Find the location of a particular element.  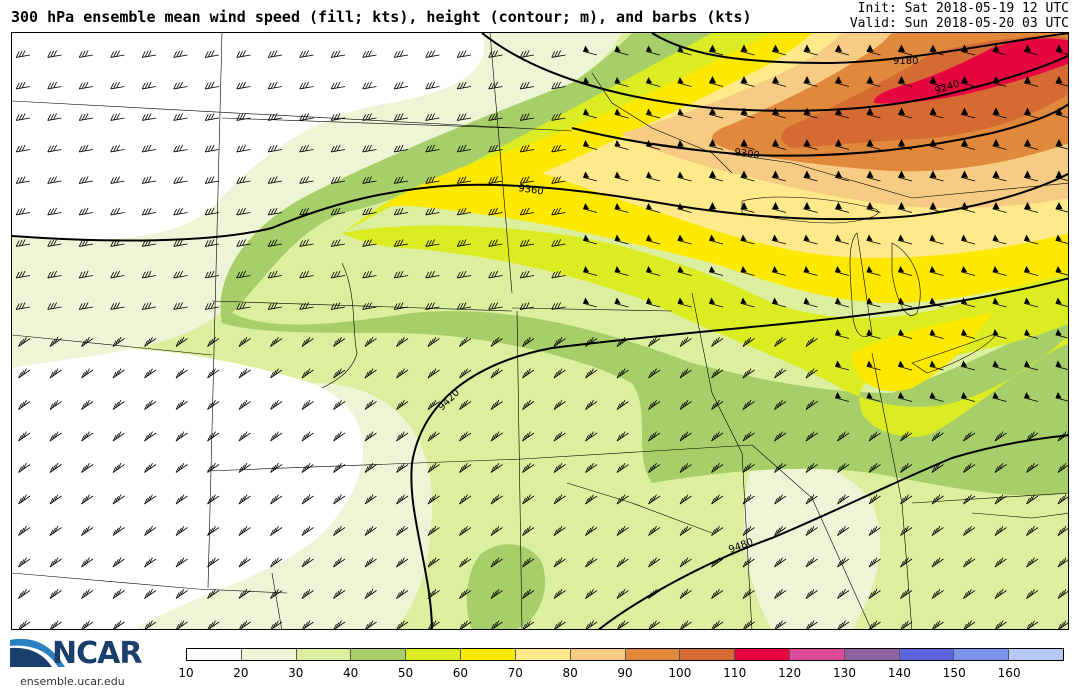

colorbar-tick-label: 70 is located at coordinates (515, 673).